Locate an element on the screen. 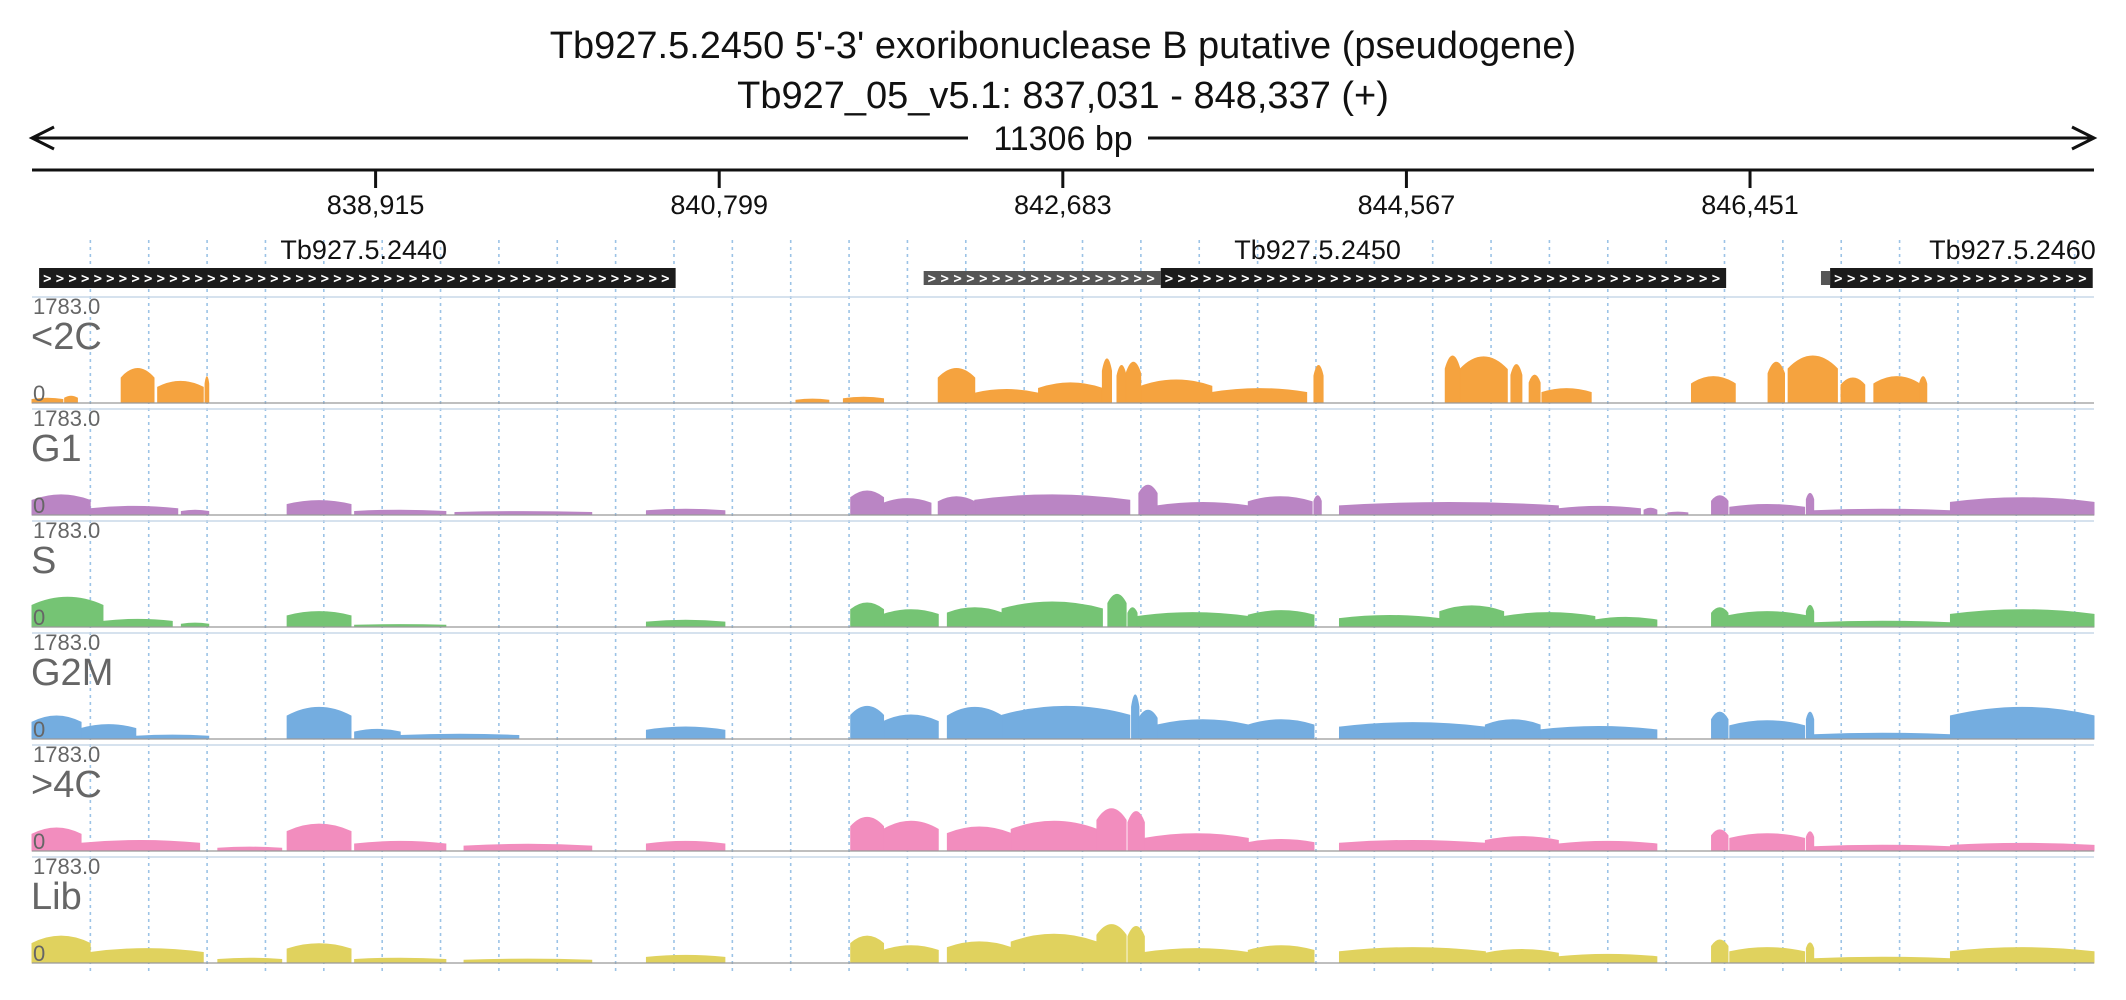 The height and width of the screenshot is (1000, 2126). chart-subtitle: Tb927_05_v5.1: 837,031 - 848,337 (+) is located at coordinates (1063, 96).